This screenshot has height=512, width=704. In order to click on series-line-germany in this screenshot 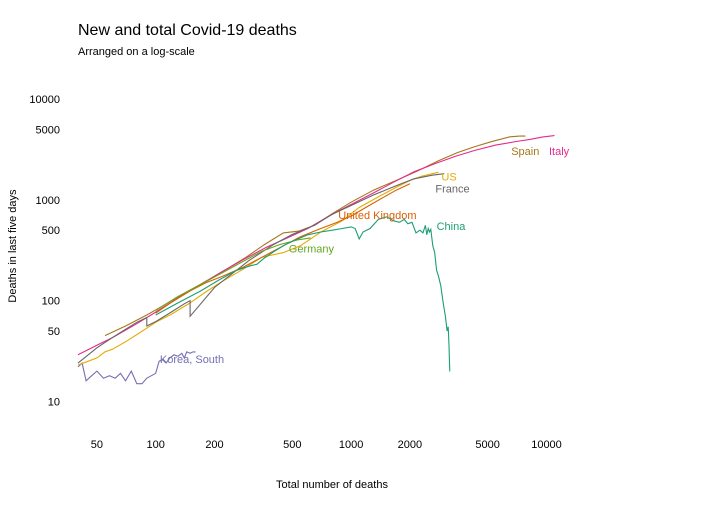, I will do `click(233, 274)`.